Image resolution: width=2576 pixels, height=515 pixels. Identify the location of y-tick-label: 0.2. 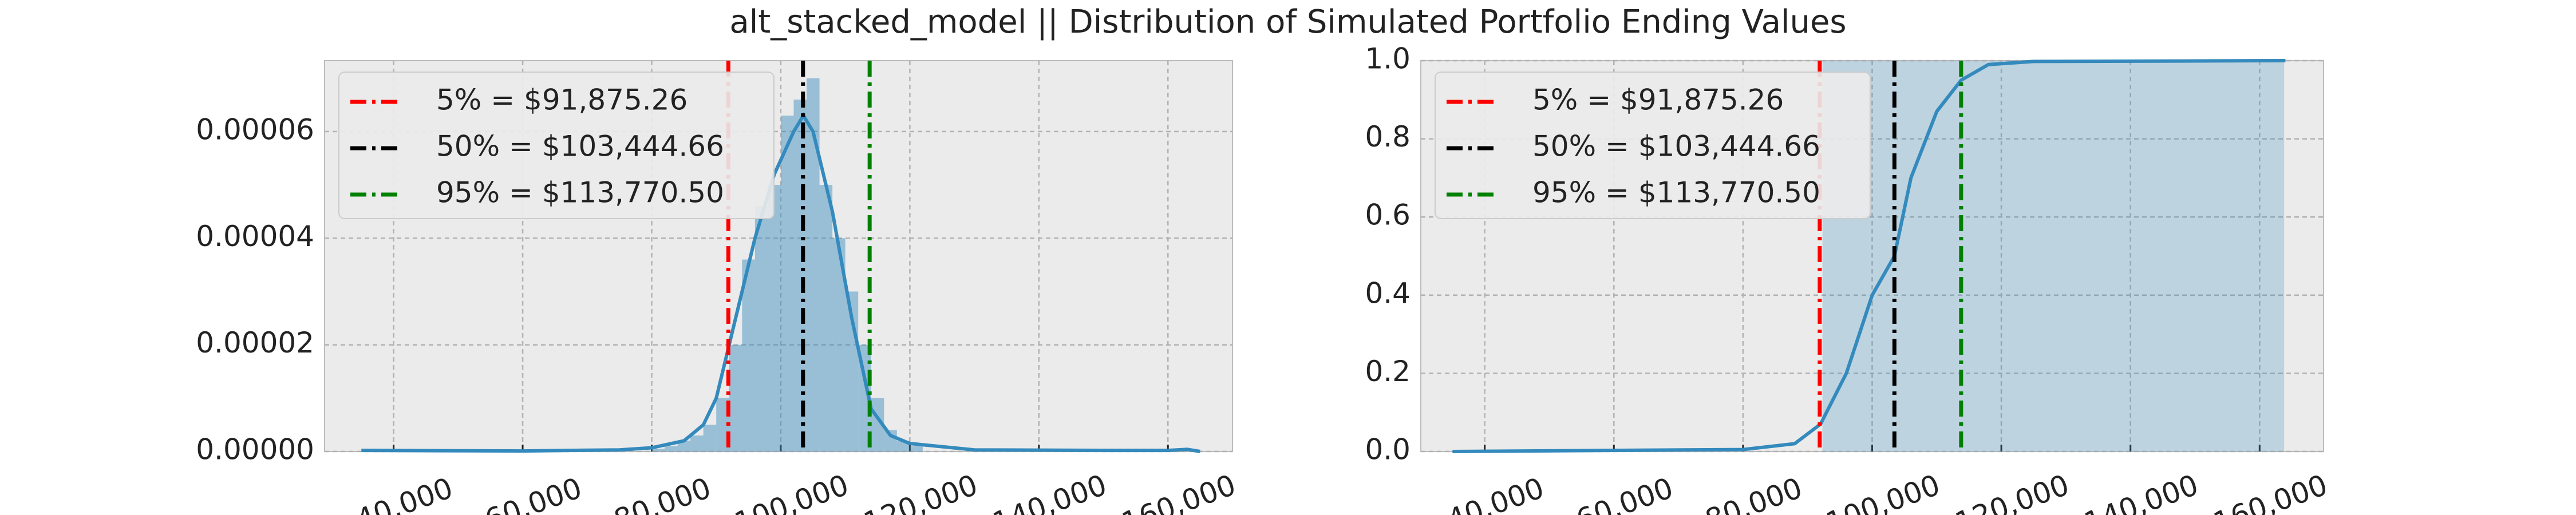
(1388, 371).